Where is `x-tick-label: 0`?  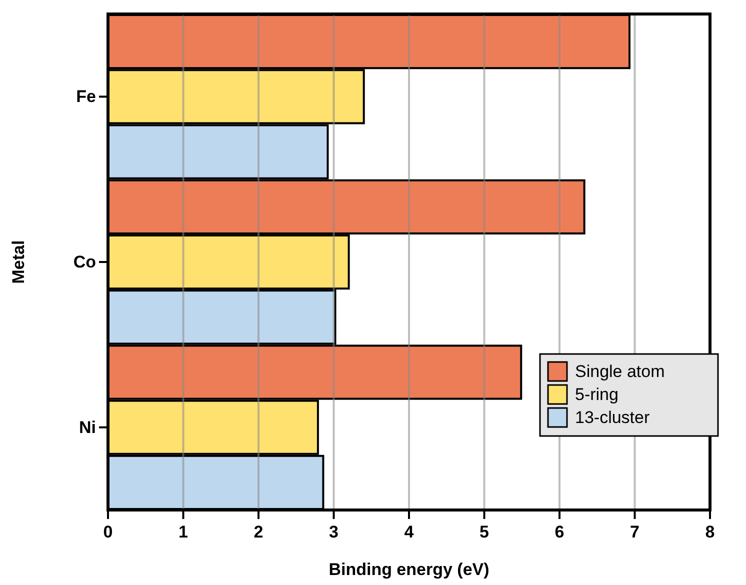 x-tick-label: 0 is located at coordinates (108, 532).